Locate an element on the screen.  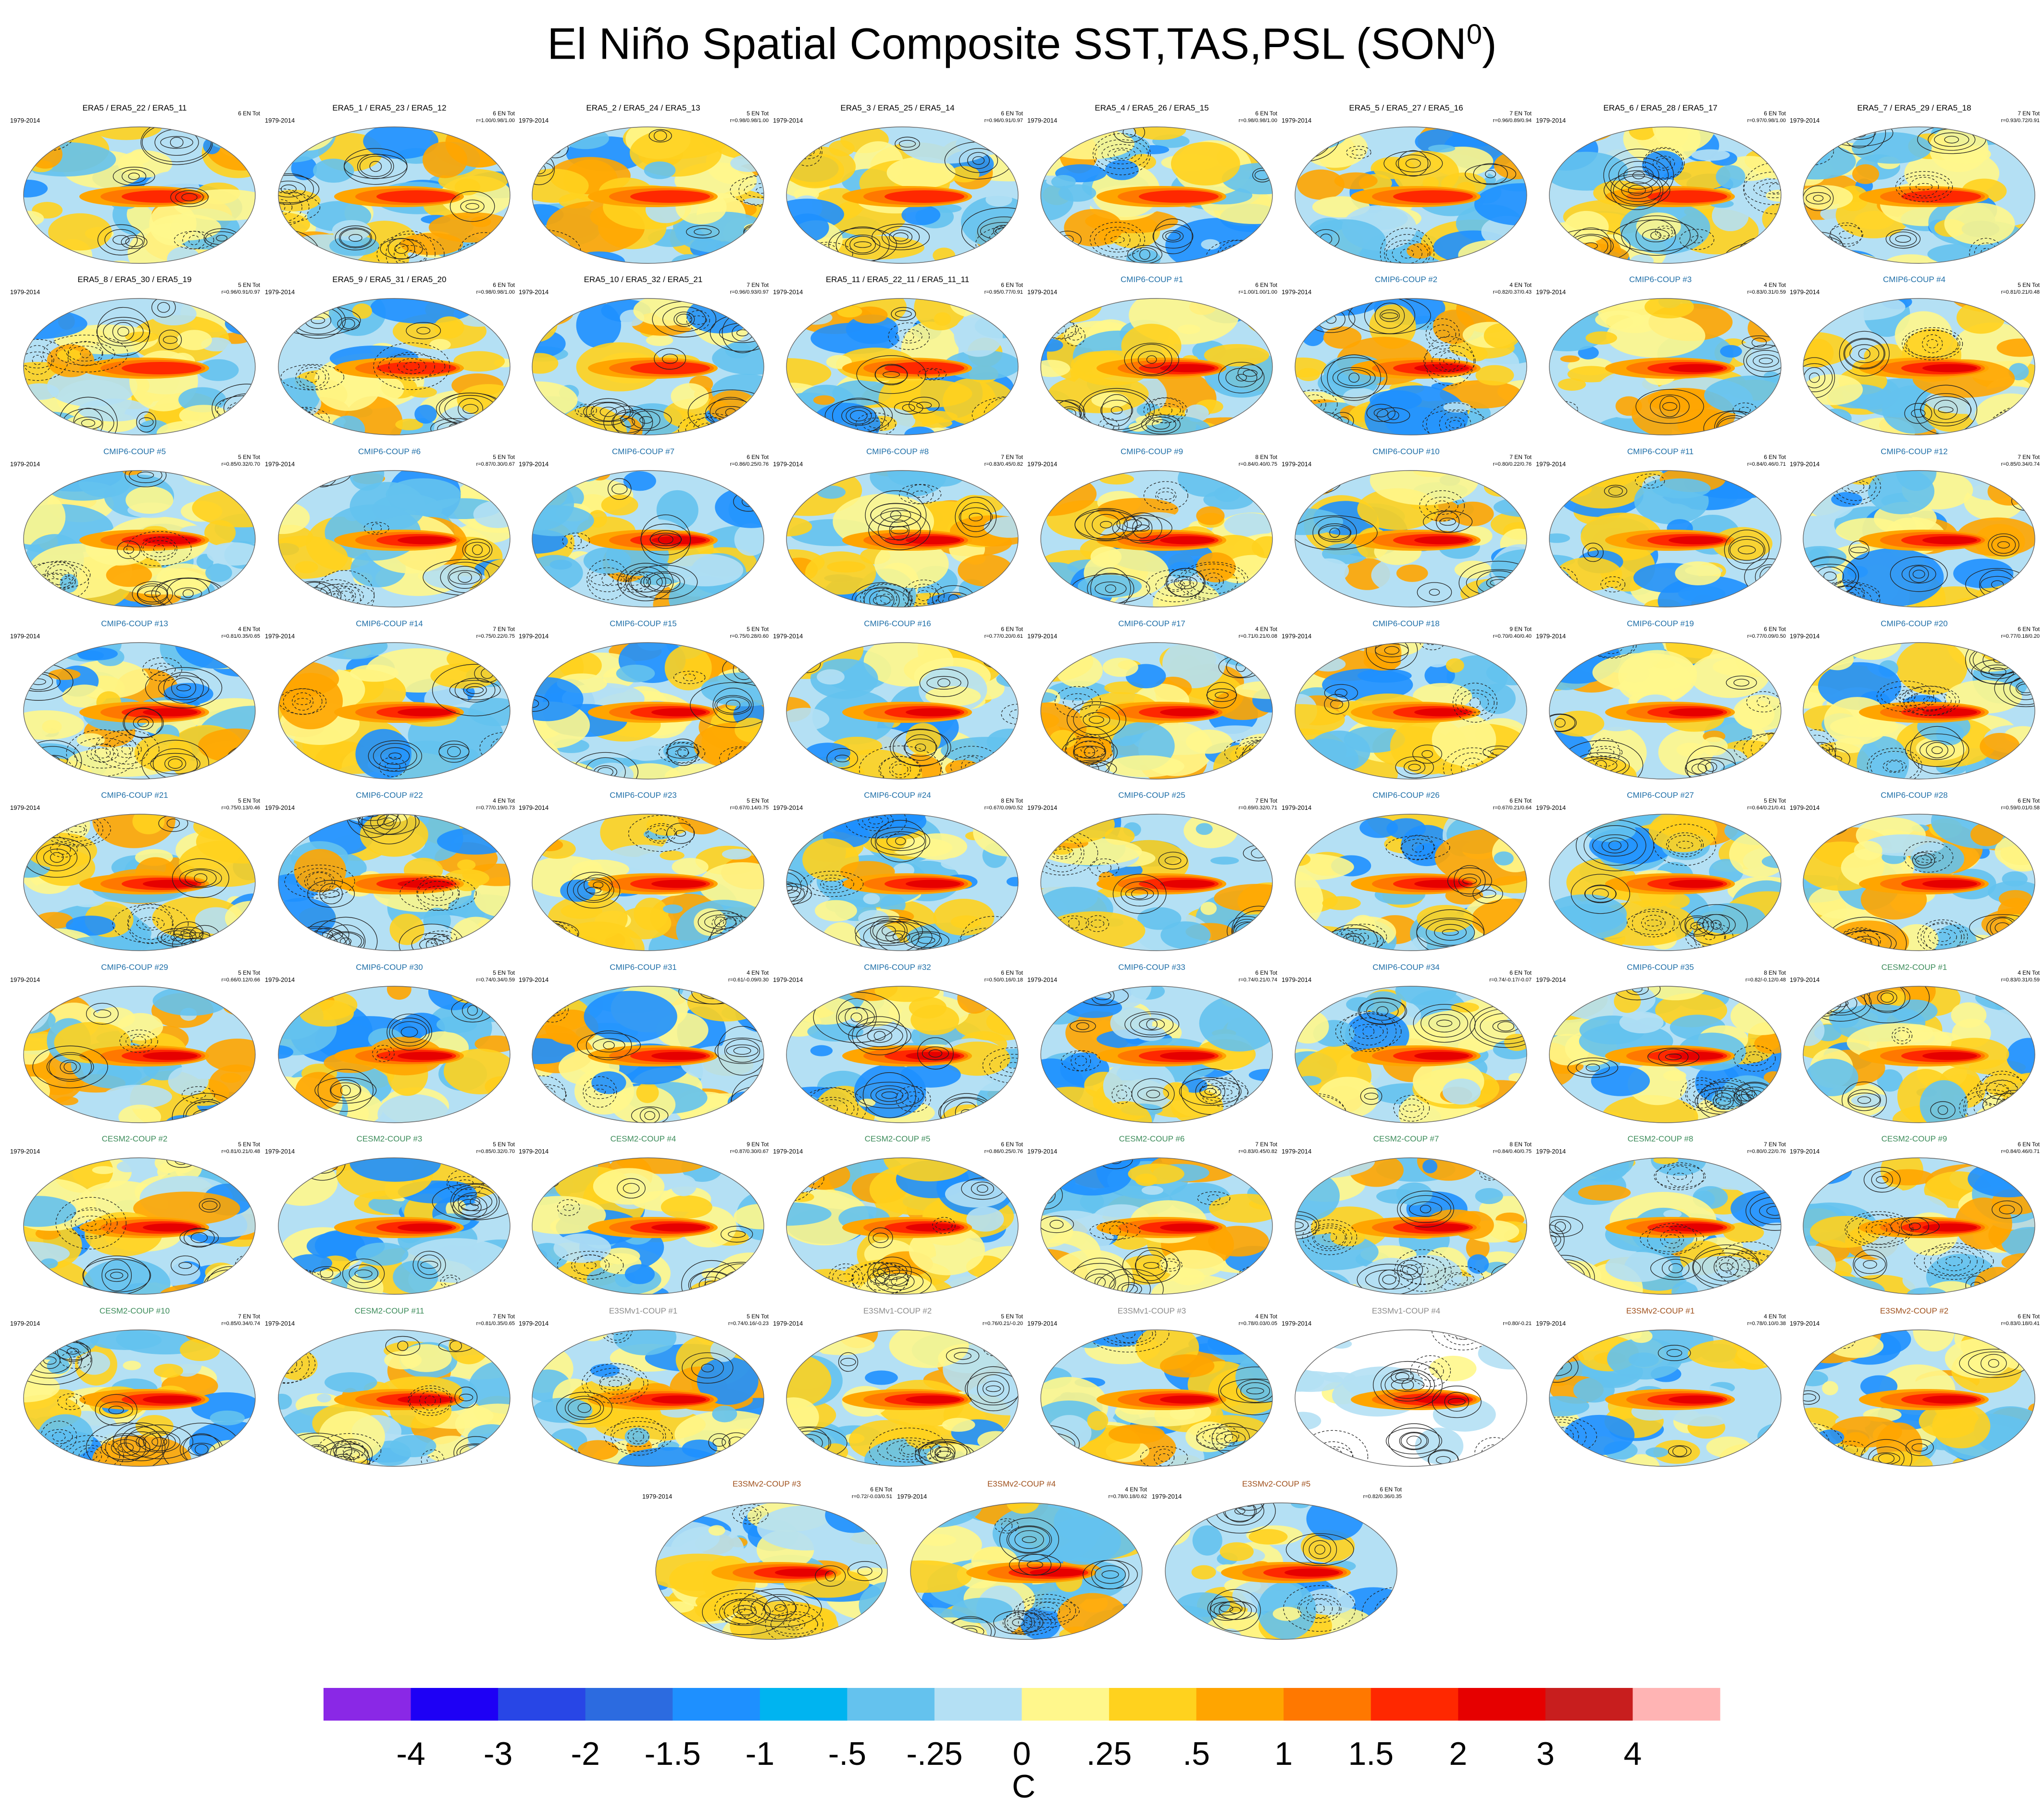
panel-correlation: r=0.96/0.91/0.97 is located at coordinates (1003, 121).